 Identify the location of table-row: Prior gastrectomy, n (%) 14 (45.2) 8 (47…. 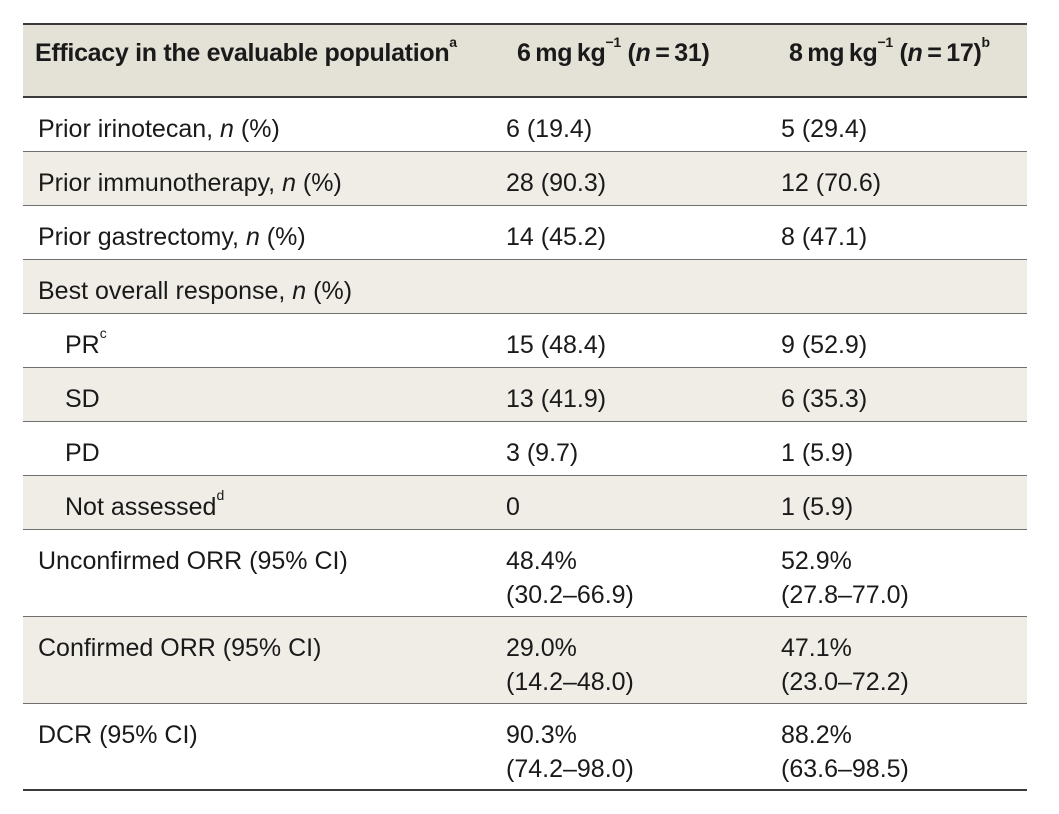
(525, 232).